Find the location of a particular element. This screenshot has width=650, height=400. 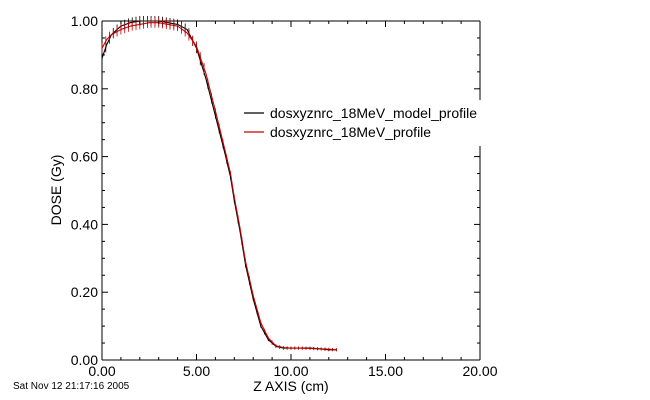

x-axis-title: Z AXIS (cm) is located at coordinates (290, 386).